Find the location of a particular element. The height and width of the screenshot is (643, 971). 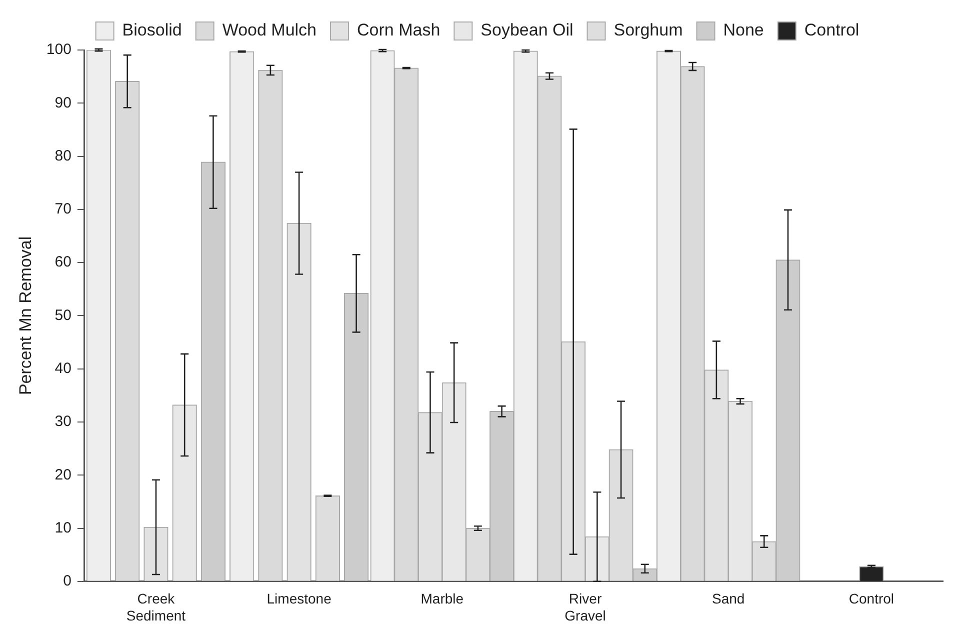

legend-label: Corn Mash is located at coordinates (398, 30).